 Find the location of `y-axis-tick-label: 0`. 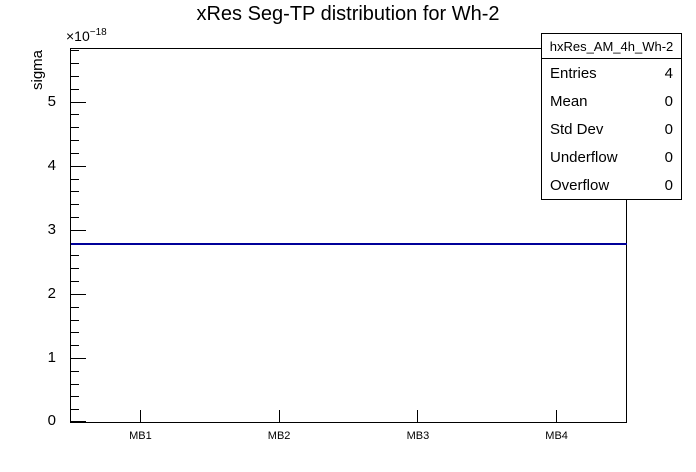

y-axis-tick-label: 0 is located at coordinates (51, 420).